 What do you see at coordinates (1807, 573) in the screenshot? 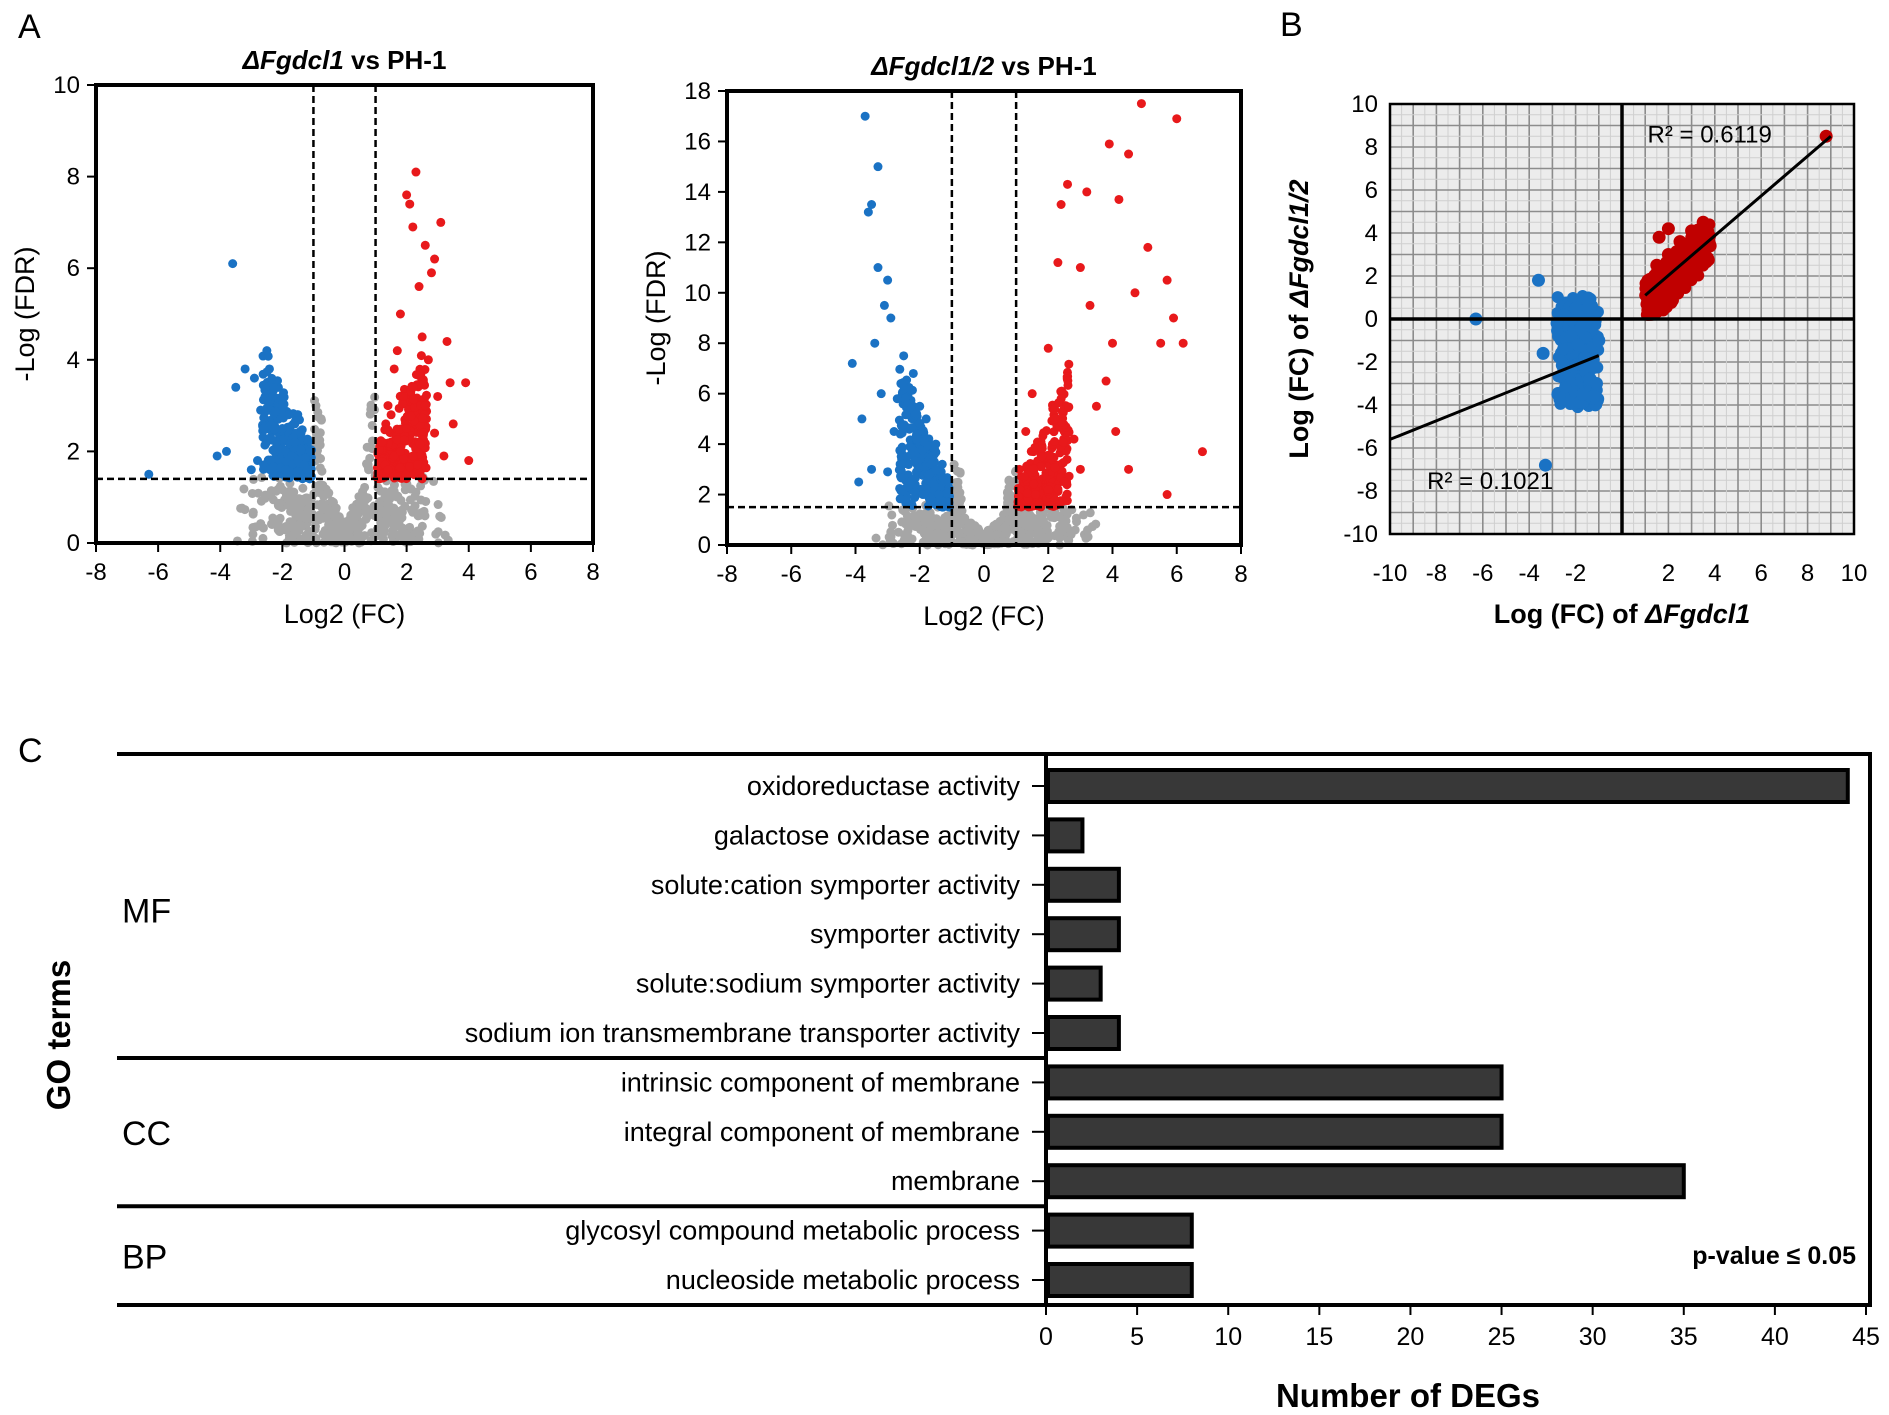
I see `x-tick-label: 8` at bounding box center [1807, 573].